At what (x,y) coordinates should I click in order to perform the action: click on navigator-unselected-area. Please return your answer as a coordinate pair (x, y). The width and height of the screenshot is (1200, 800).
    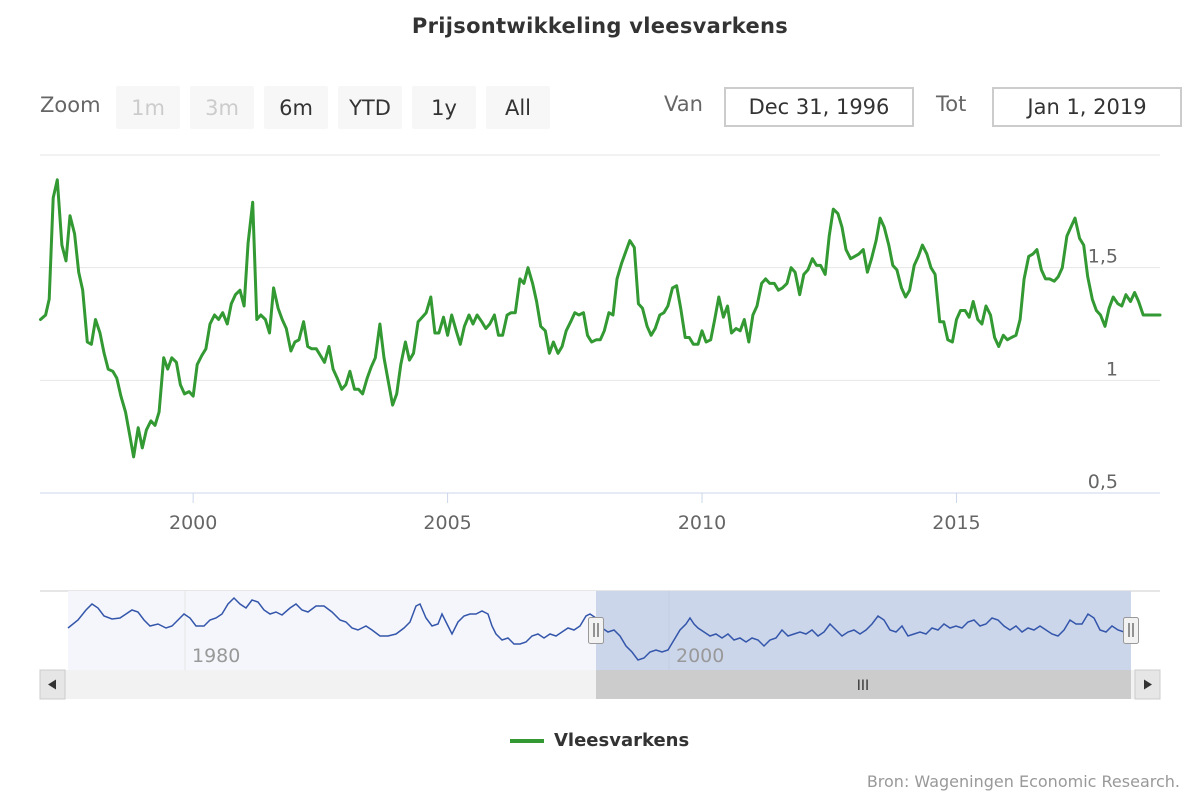
    Looking at the image, I should click on (332, 630).